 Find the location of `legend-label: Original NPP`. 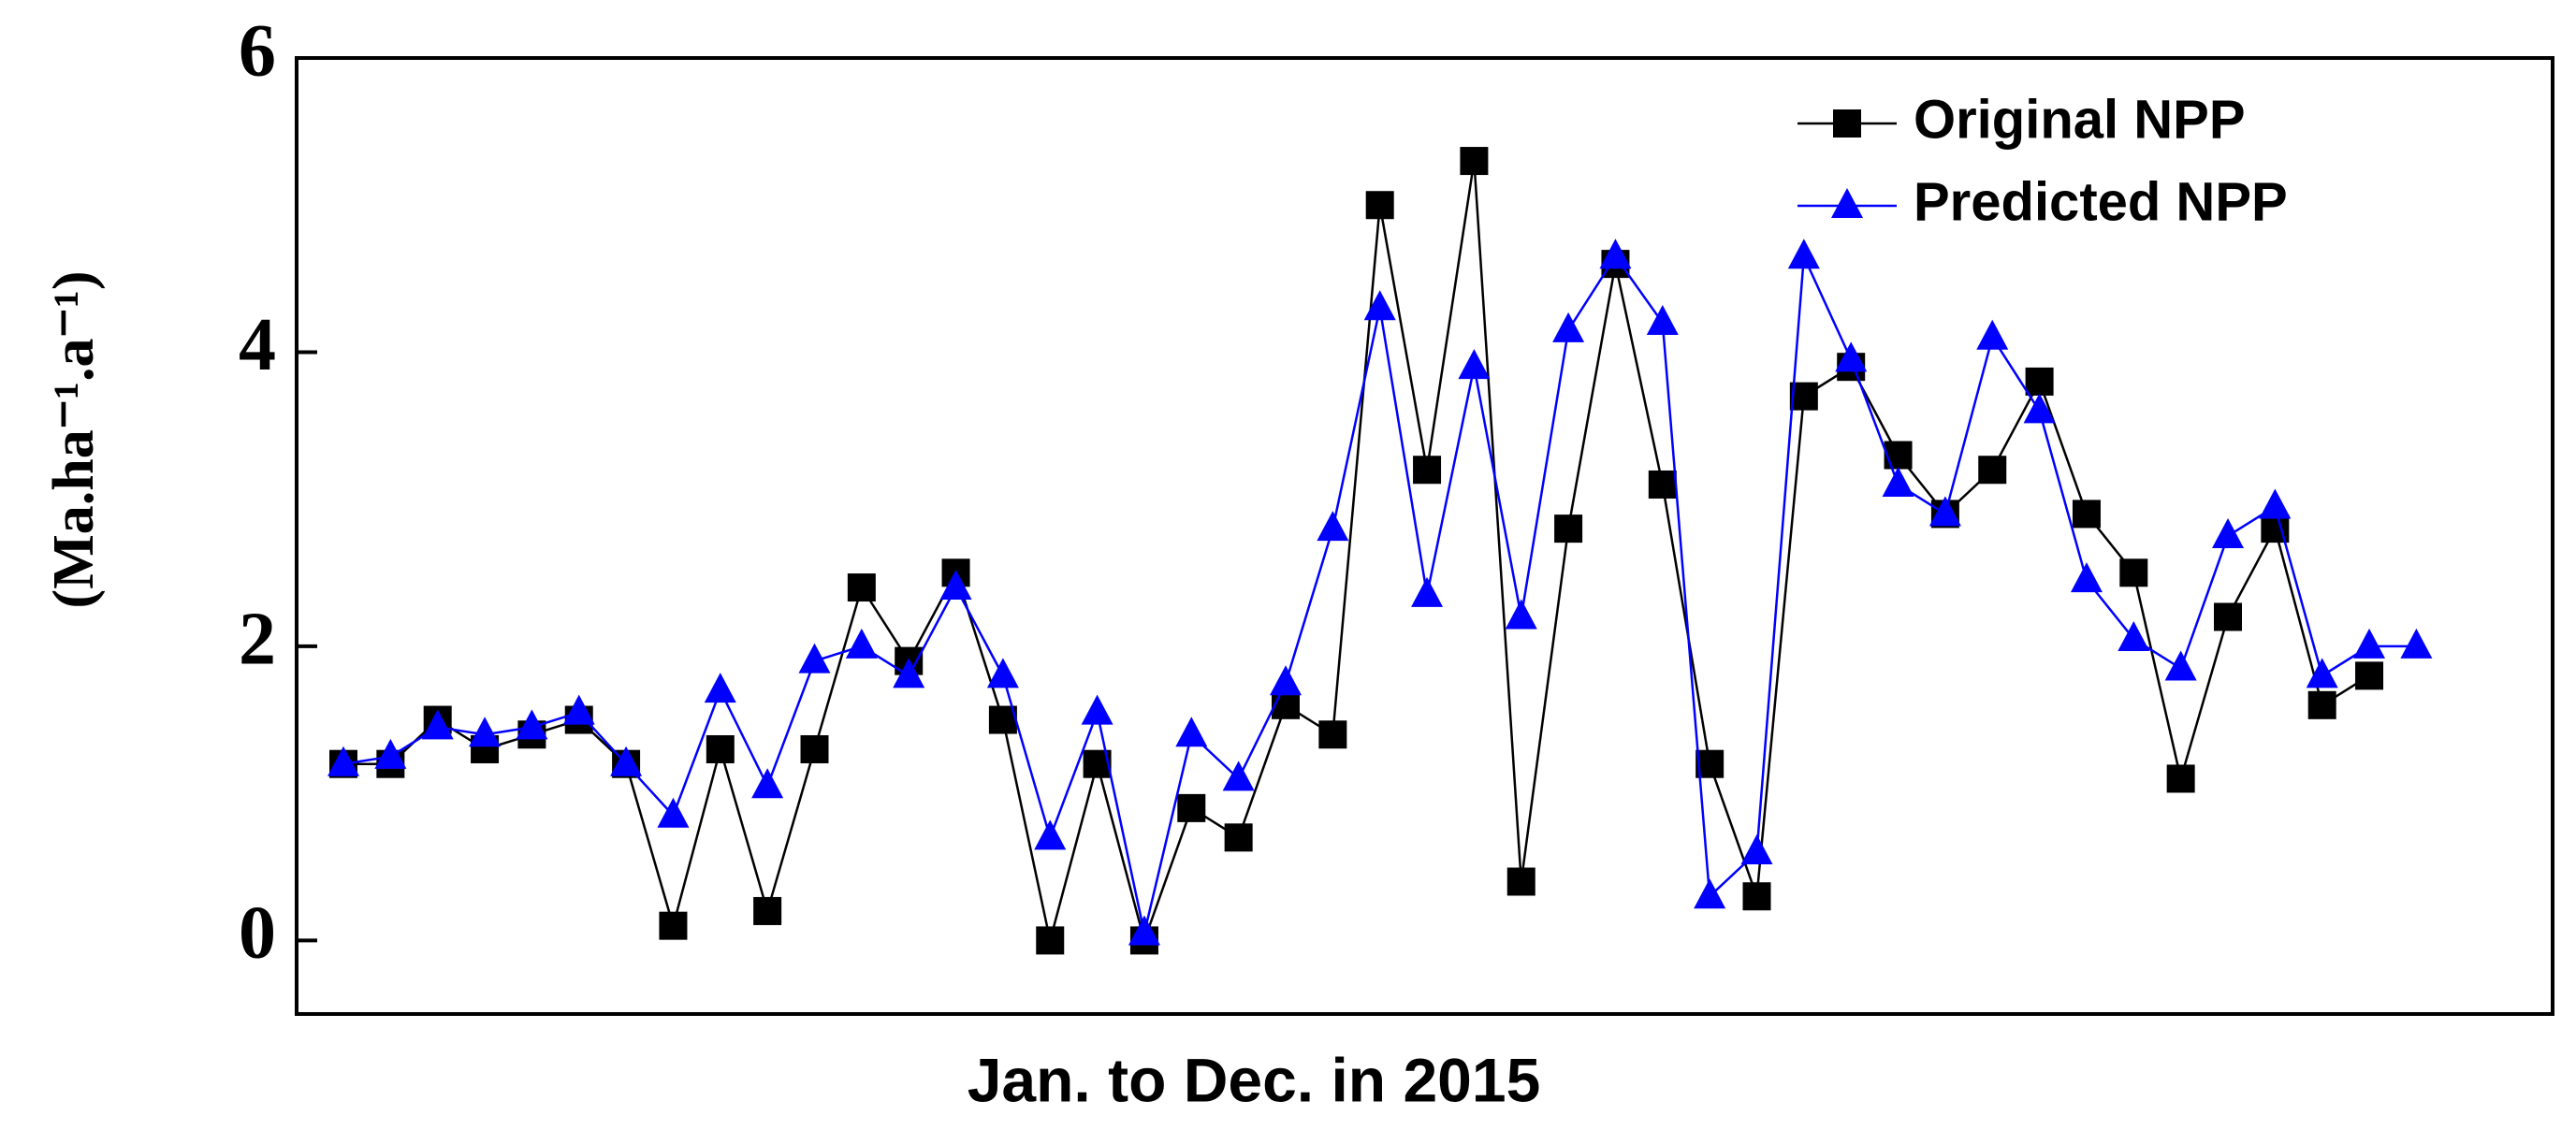

legend-label: Original NPP is located at coordinates (2080, 119).